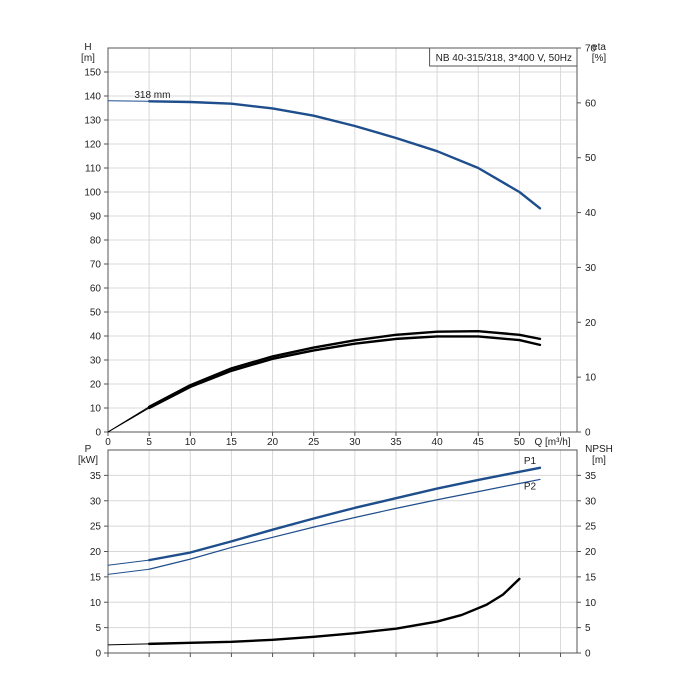 The width and height of the screenshot is (700, 700). I want to click on panel2-series-p2-thin, so click(128, 571).